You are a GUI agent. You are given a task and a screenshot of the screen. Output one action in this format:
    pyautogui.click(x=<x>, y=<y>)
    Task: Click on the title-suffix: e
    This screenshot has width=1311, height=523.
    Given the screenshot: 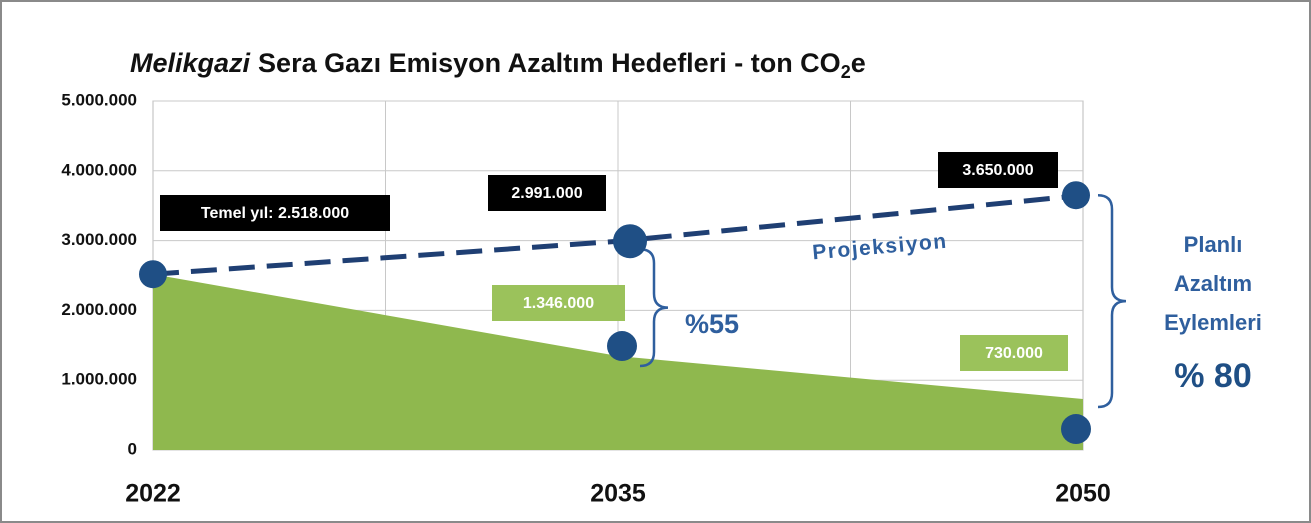 What is the action you would take?
    pyautogui.click(x=858, y=63)
    